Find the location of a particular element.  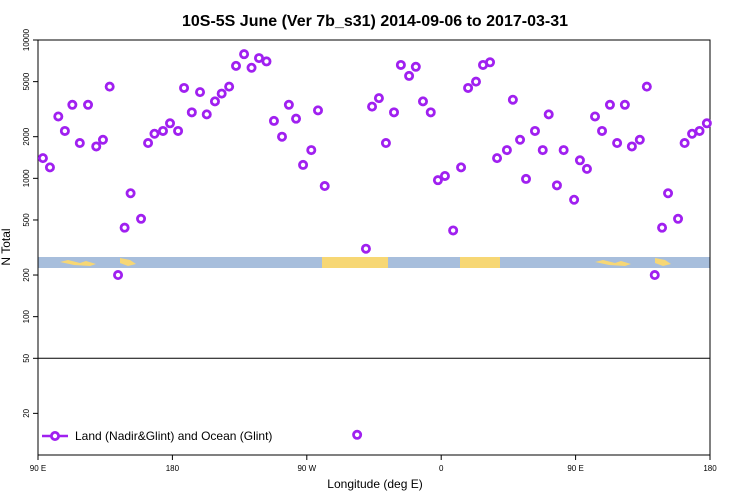

y-tick-label: 20 is located at coordinates (26, 412).